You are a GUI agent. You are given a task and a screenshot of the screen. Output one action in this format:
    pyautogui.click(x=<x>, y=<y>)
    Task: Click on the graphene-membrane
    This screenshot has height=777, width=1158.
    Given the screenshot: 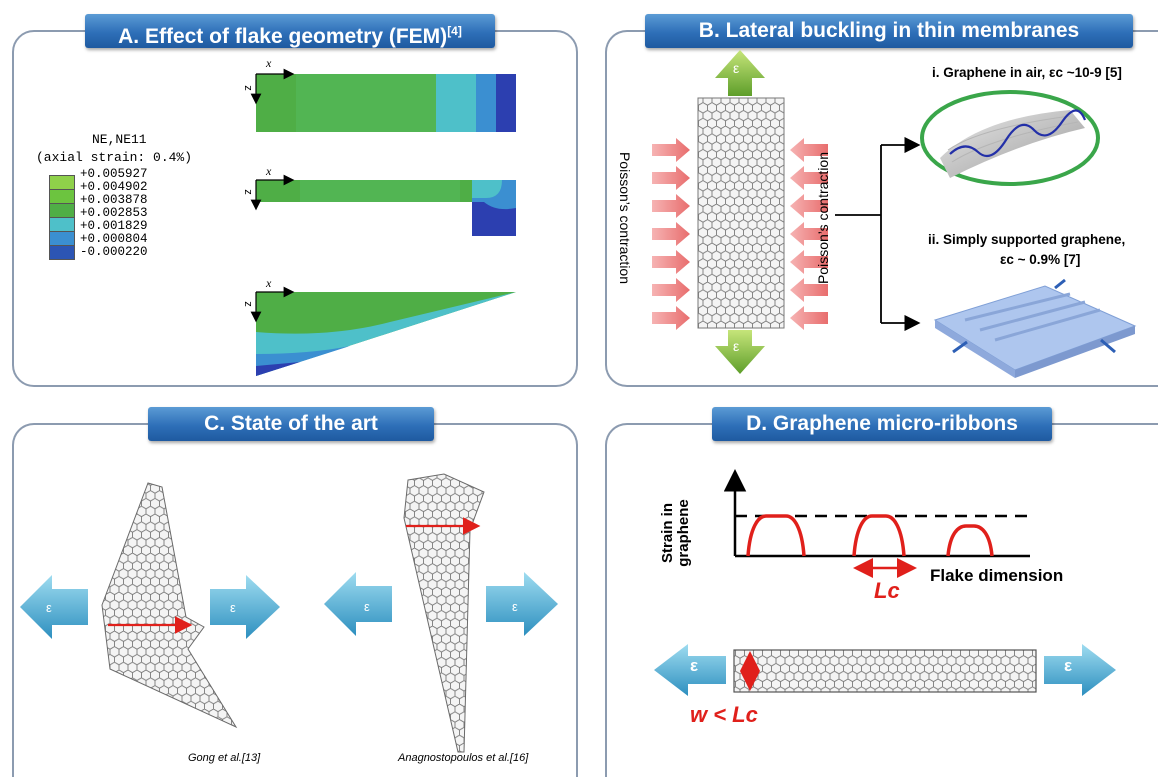 What is the action you would take?
    pyautogui.click(x=741, y=213)
    